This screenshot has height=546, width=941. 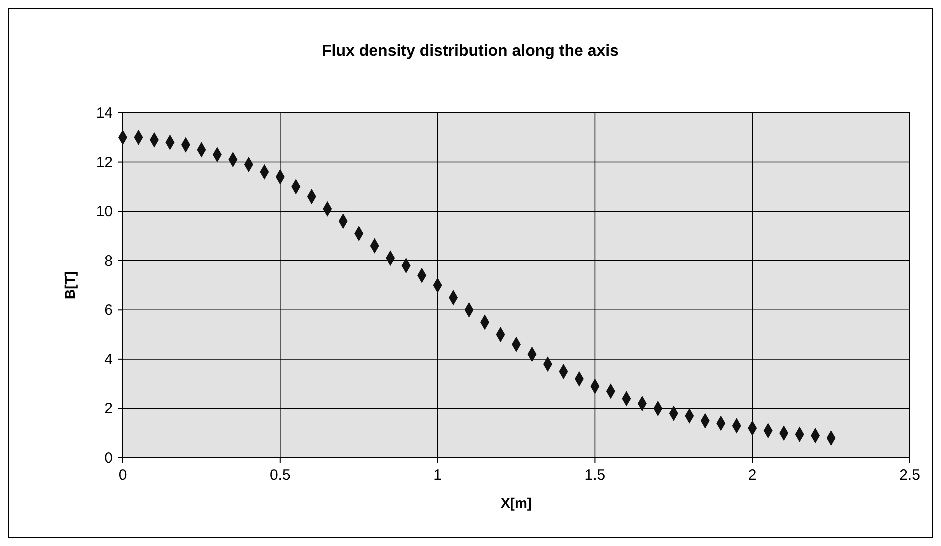 I want to click on x-tick-label: 0, so click(x=123, y=475).